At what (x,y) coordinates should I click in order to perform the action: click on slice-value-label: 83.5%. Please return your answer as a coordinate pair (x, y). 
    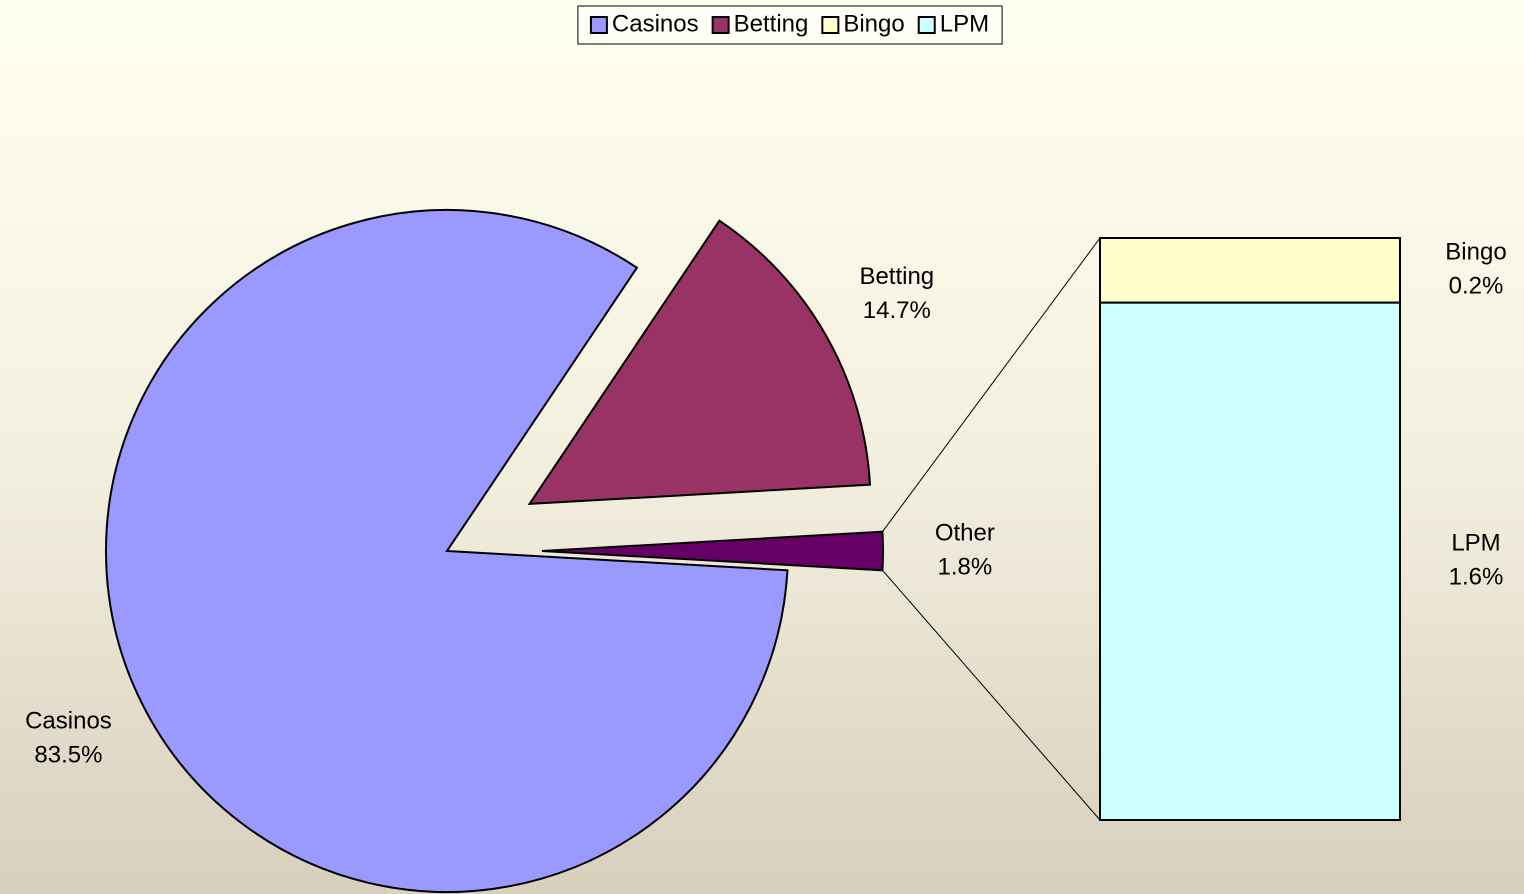
    Looking at the image, I should click on (68, 755).